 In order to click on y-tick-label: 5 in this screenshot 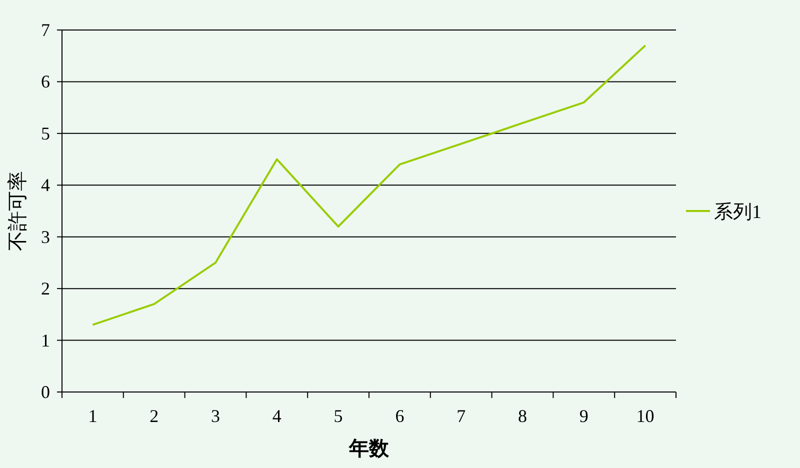, I will do `click(45, 133)`.